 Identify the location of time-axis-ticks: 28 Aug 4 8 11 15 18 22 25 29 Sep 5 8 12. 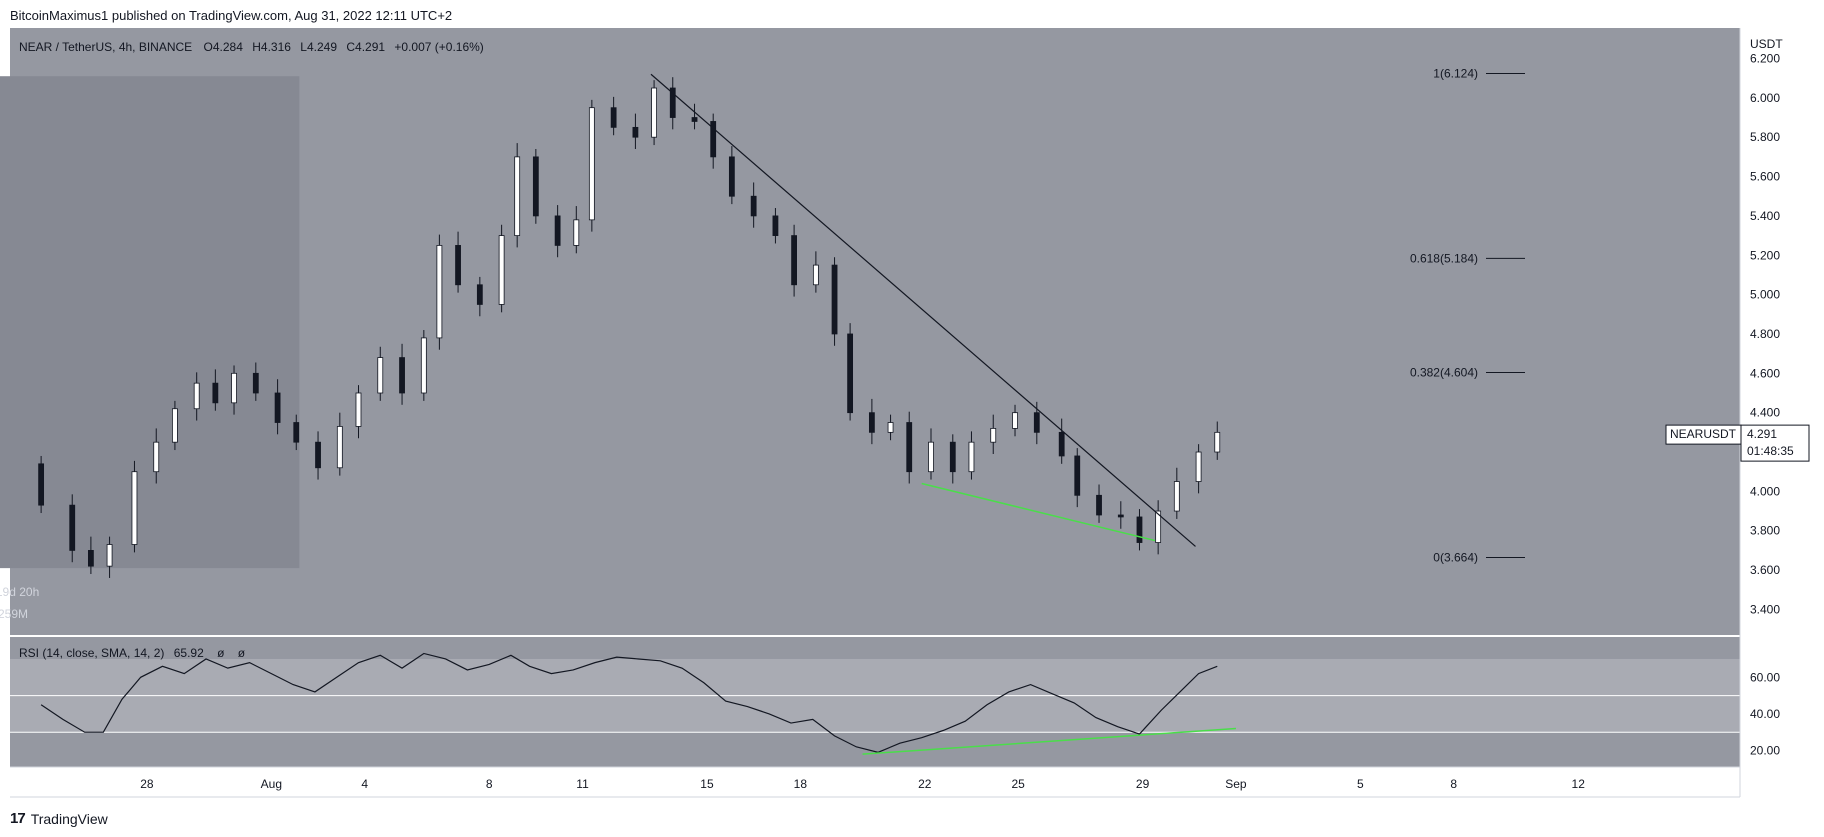
(862, 784).